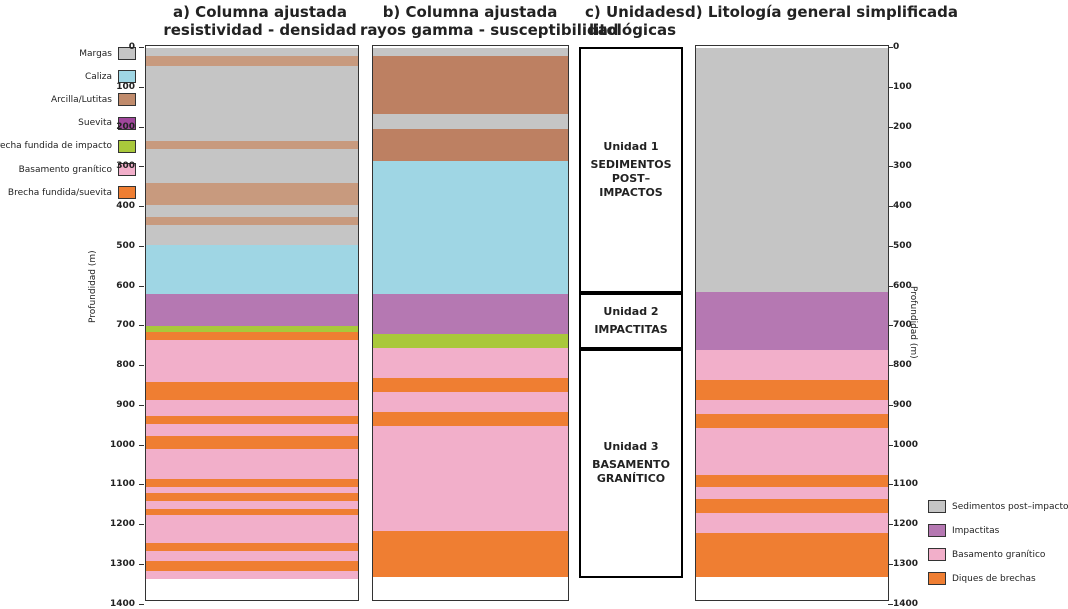 The height and width of the screenshot is (609, 1068). Describe the element at coordinates (982, 578) in the screenshot. I see `legend-item: Diques de brechas` at that location.